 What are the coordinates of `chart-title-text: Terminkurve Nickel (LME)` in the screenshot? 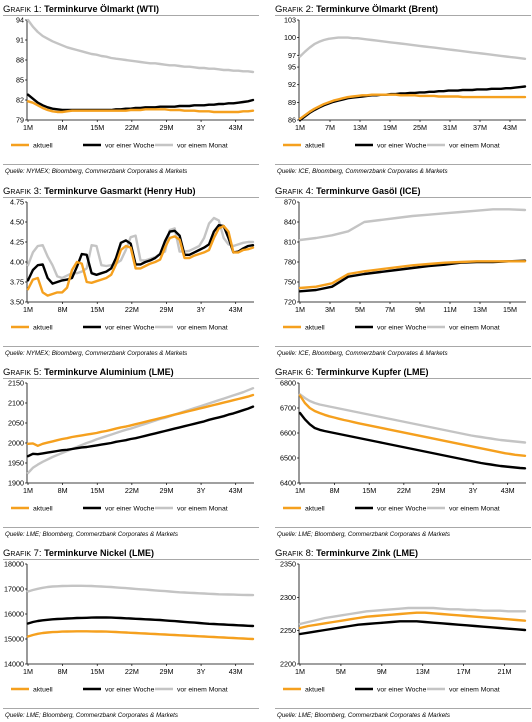 It's located at (99, 553).